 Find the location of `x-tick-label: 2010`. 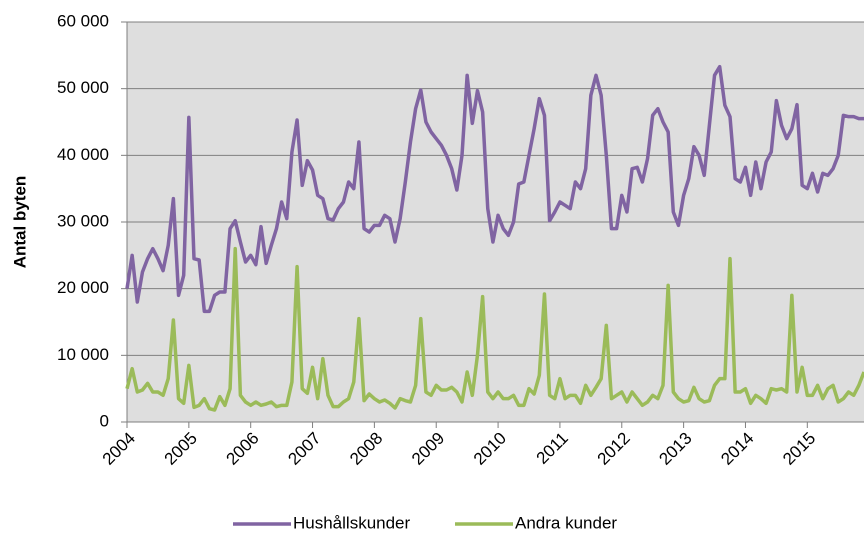

x-tick-label: 2010 is located at coordinates (490, 449).